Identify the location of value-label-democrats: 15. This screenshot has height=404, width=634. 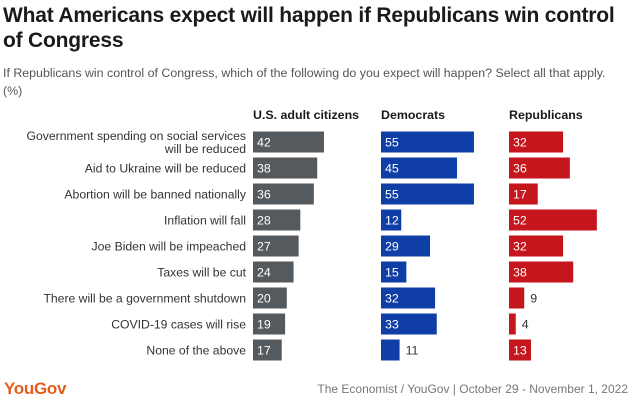
(392, 273).